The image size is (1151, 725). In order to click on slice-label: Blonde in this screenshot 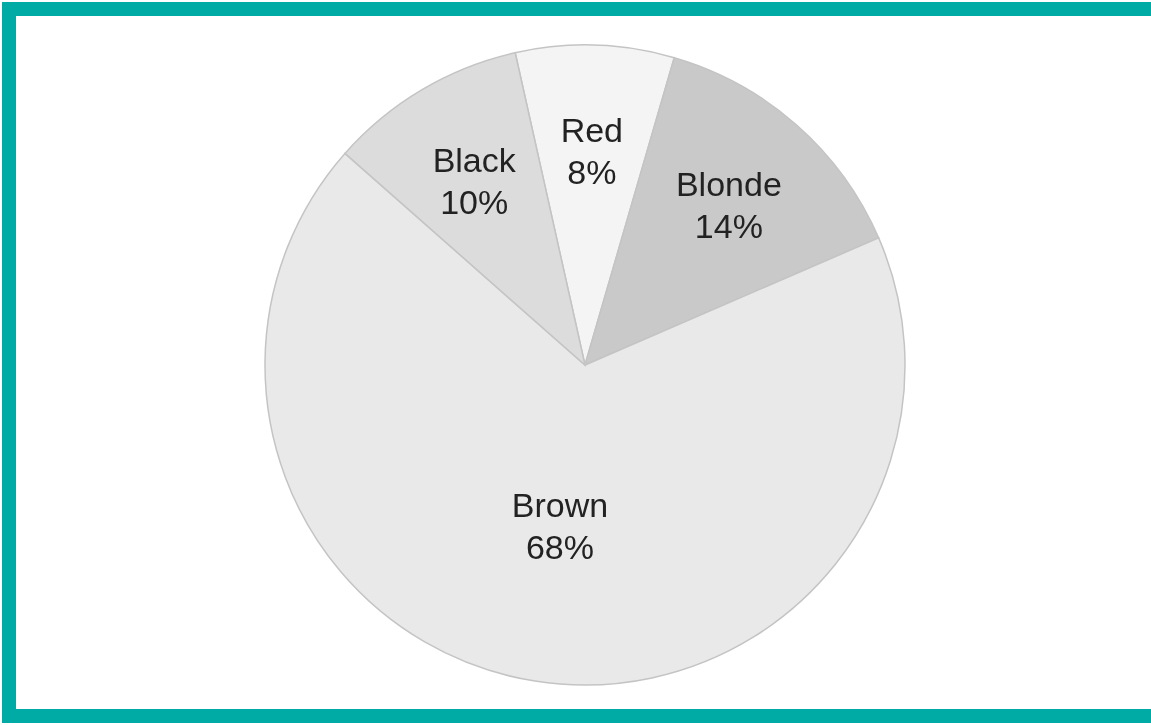, I will do `click(728, 183)`.